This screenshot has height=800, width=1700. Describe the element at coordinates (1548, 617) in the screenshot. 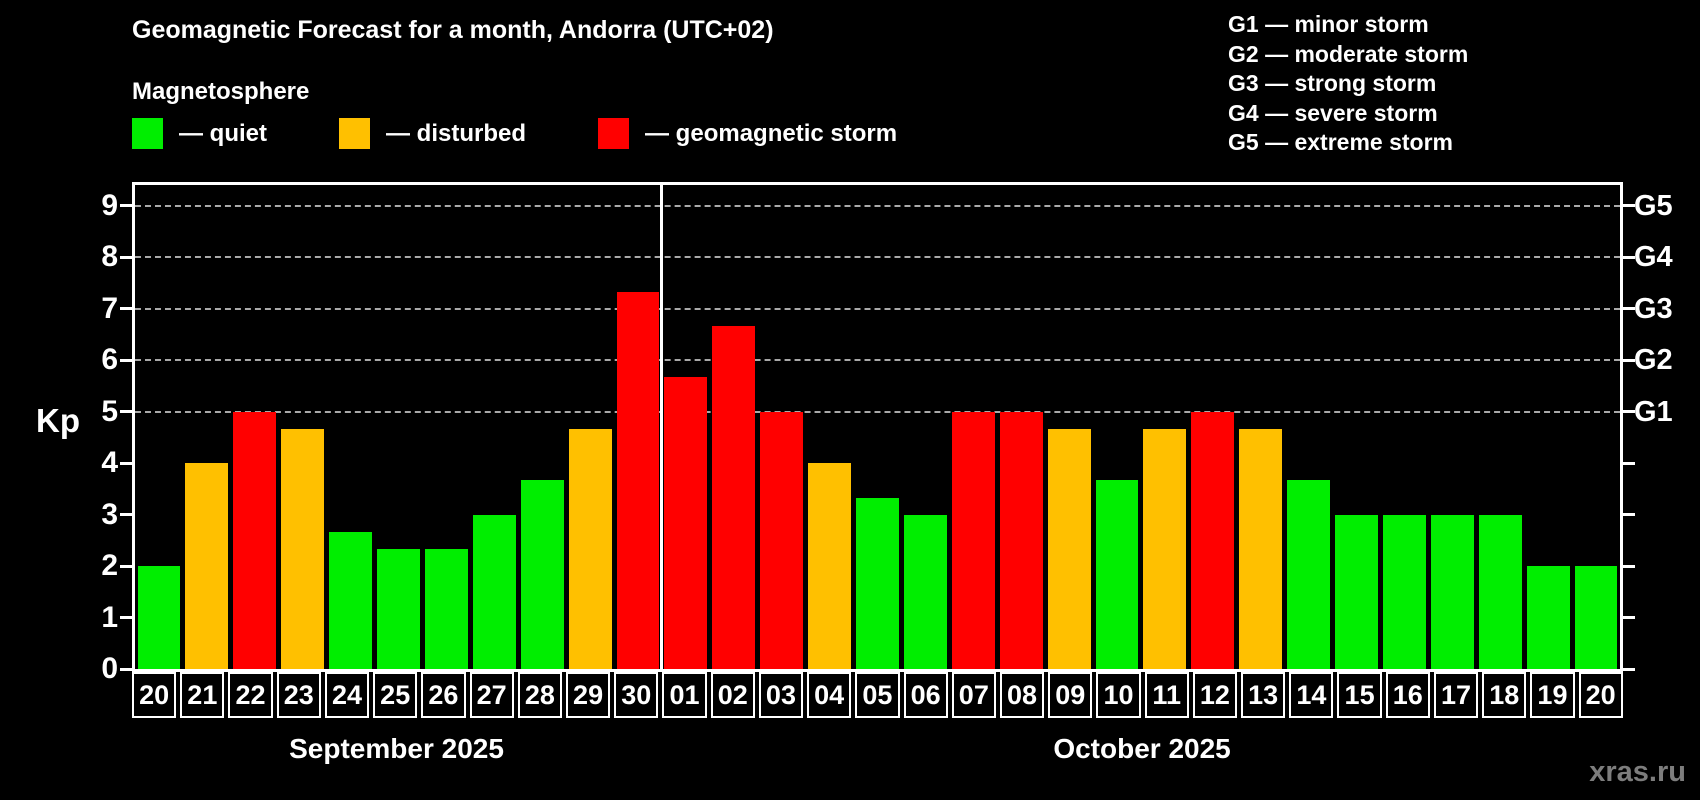

I see `kp-bar-day-19-oct` at that location.